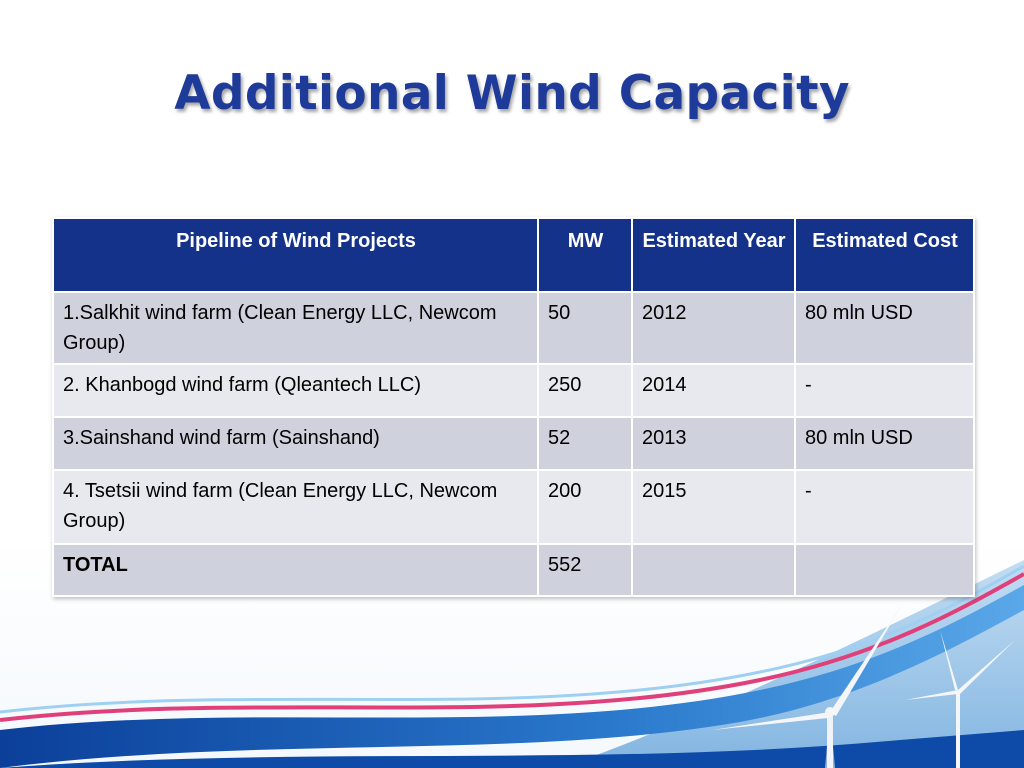  Describe the element at coordinates (713, 507) in the screenshot. I see `cell-year: 2015` at that location.